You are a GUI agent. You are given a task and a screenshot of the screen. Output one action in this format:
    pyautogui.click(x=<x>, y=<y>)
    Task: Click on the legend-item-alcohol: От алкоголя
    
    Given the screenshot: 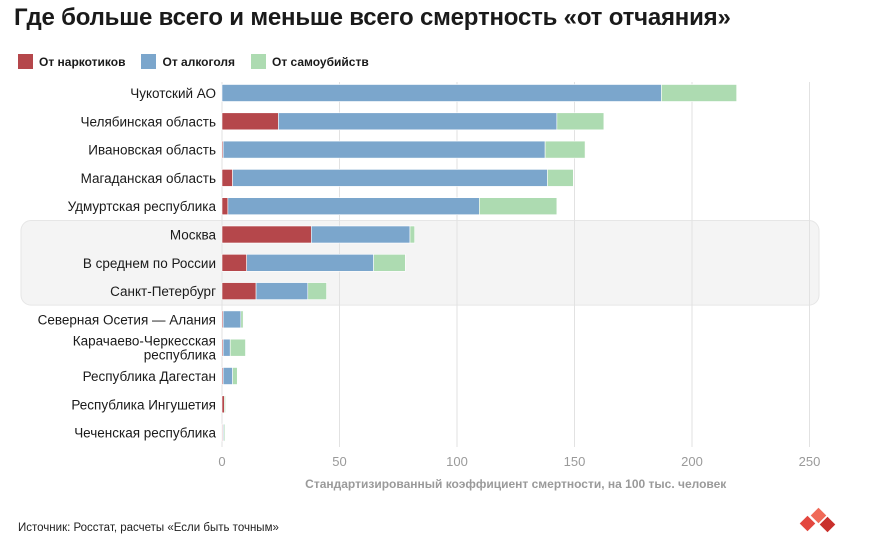 What is the action you would take?
    pyautogui.click(x=188, y=61)
    